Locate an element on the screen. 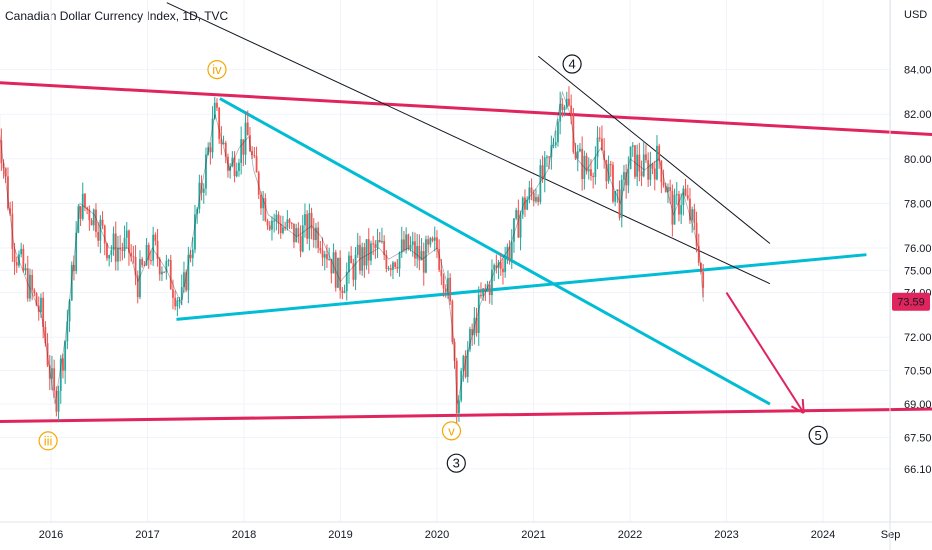 The height and width of the screenshot is (550, 932). x-tick-label: 2021 is located at coordinates (533, 535).